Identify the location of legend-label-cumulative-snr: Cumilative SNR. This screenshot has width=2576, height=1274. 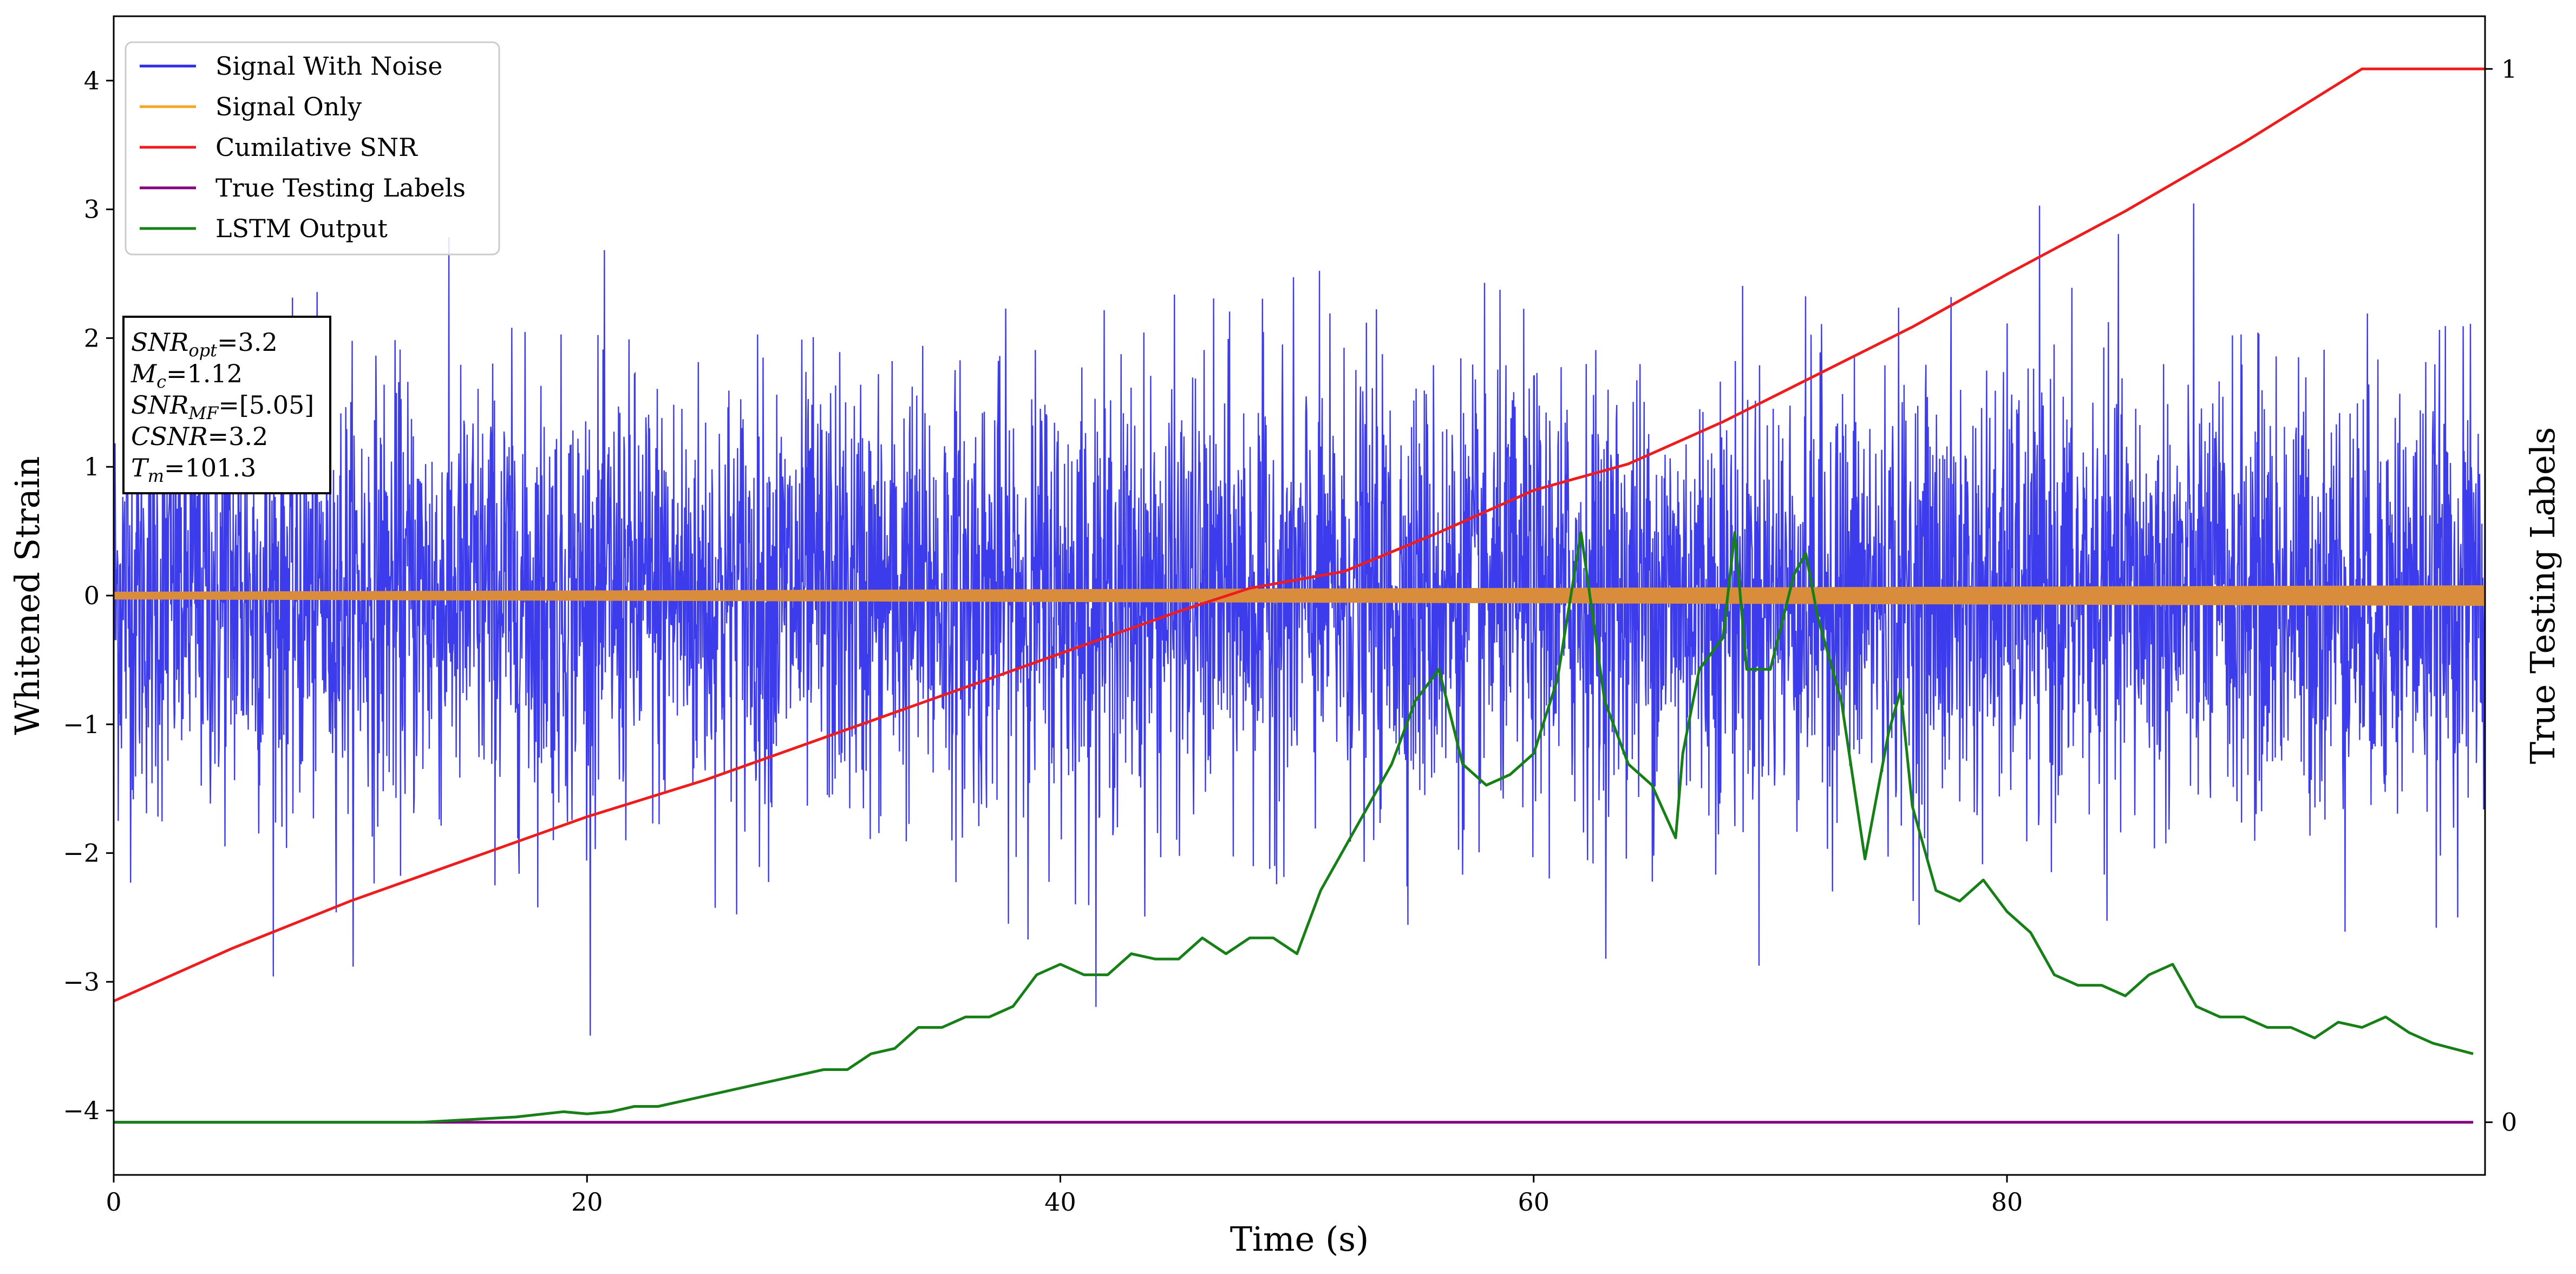
(316, 147).